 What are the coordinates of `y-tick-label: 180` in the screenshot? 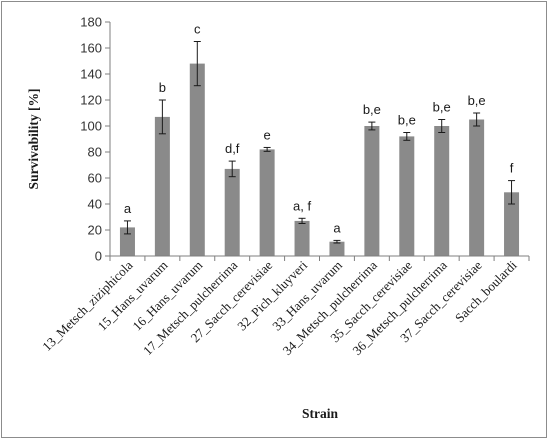 It's located at (91, 22).